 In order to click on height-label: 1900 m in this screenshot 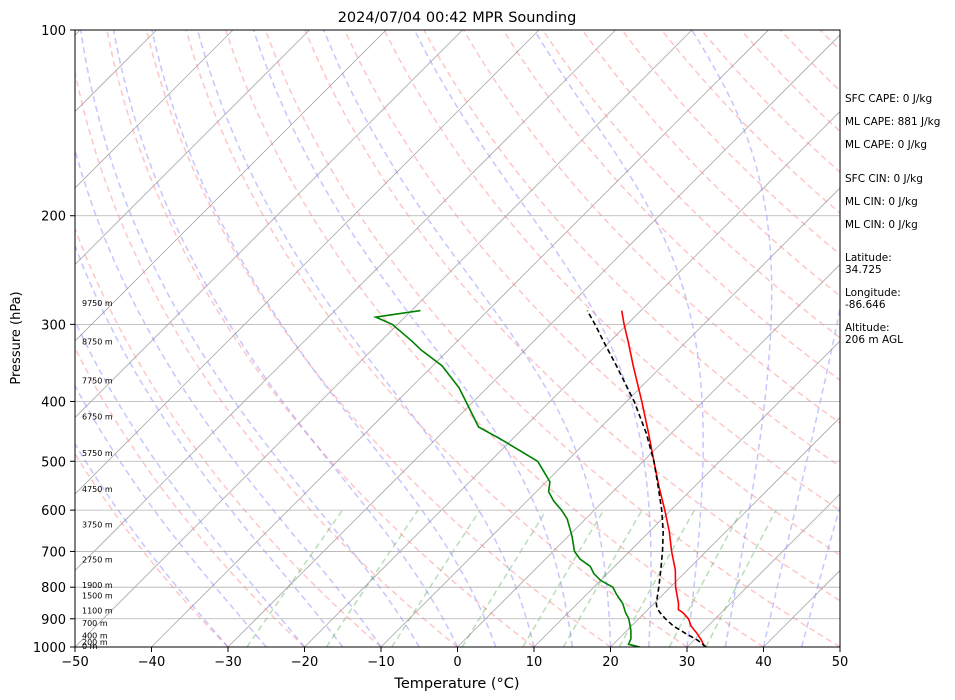, I will do `click(97, 585)`.